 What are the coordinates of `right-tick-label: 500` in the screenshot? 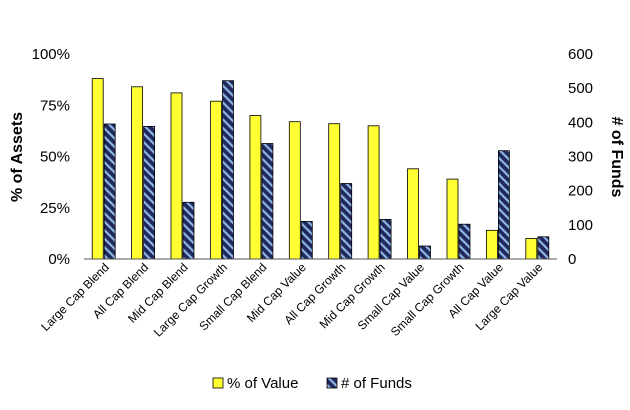 It's located at (580, 88).